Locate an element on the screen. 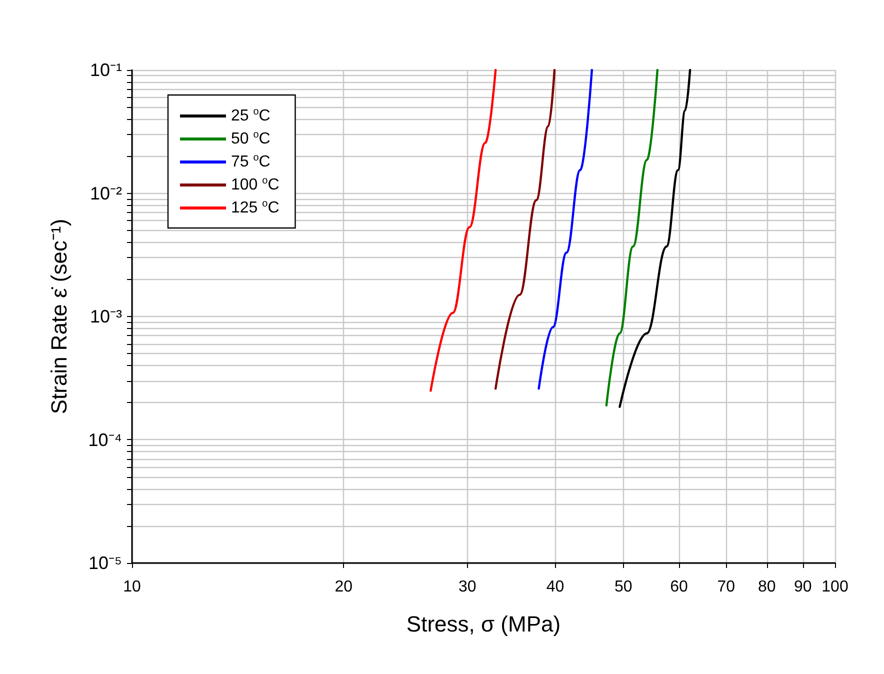 The width and height of the screenshot is (884, 674). y-axis-title: Strain Rate ε̇ (sec⁻¹) is located at coordinates (59, 316).